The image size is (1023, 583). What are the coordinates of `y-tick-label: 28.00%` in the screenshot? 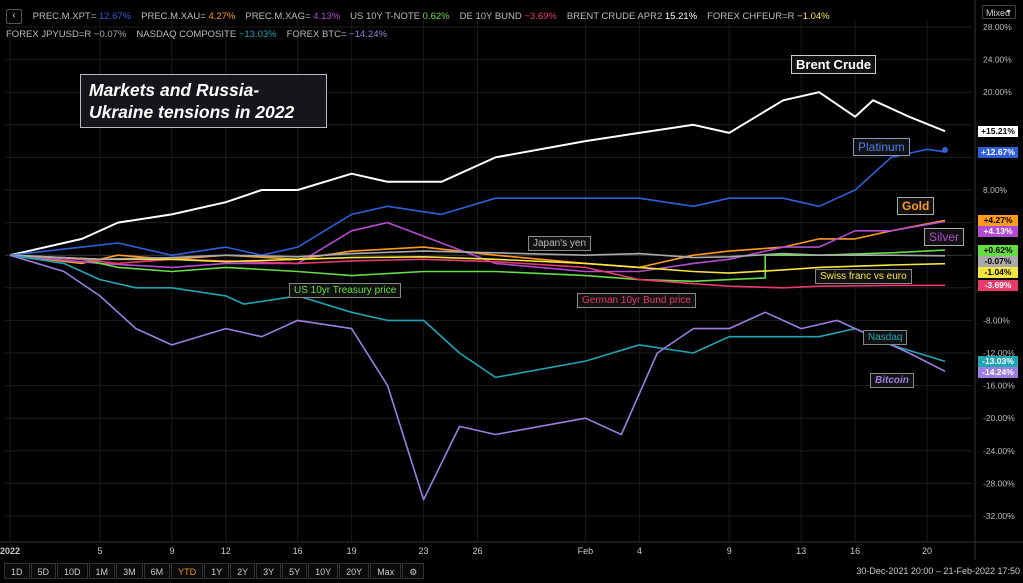 It's located at (997, 27).